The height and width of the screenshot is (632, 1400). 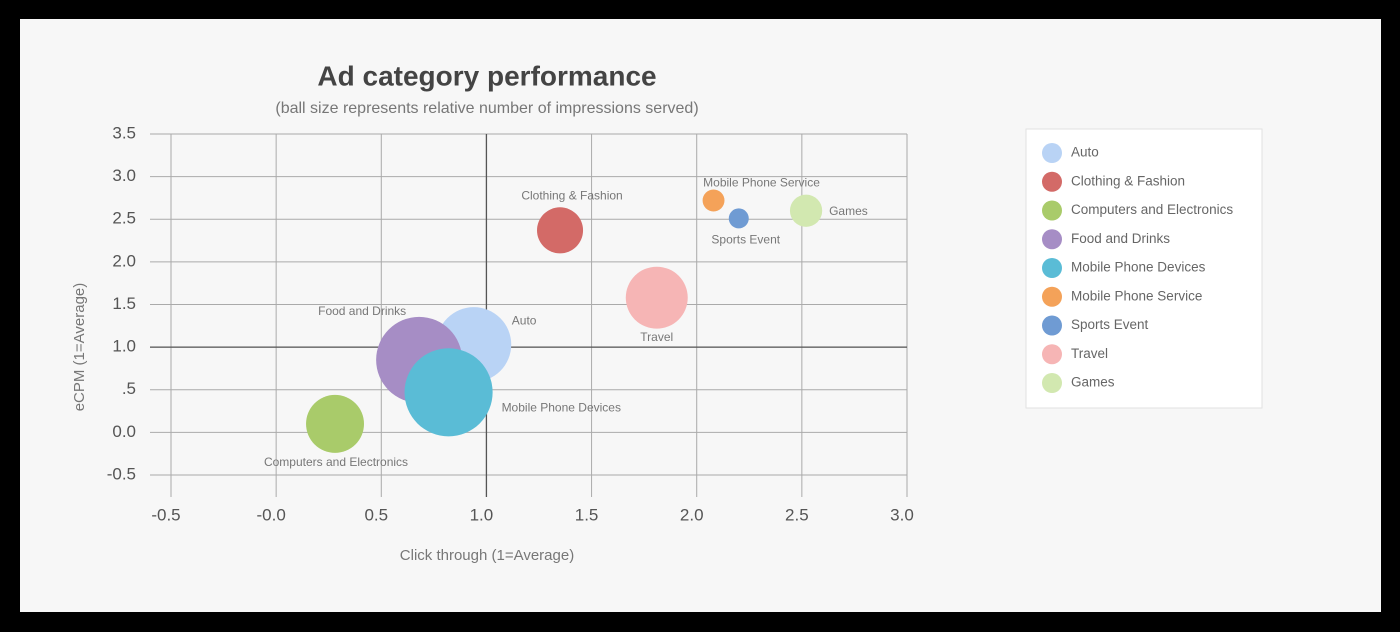 What do you see at coordinates (129, 388) in the screenshot?
I see `y-tick-label: .5` at bounding box center [129, 388].